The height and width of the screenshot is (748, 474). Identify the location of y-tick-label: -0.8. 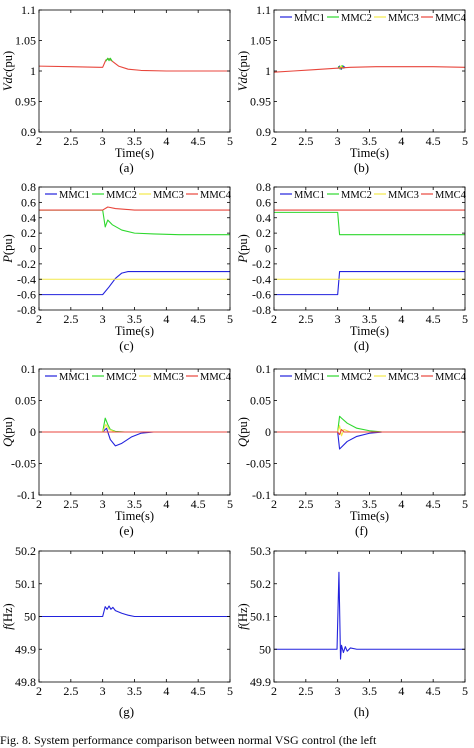
(26, 310).